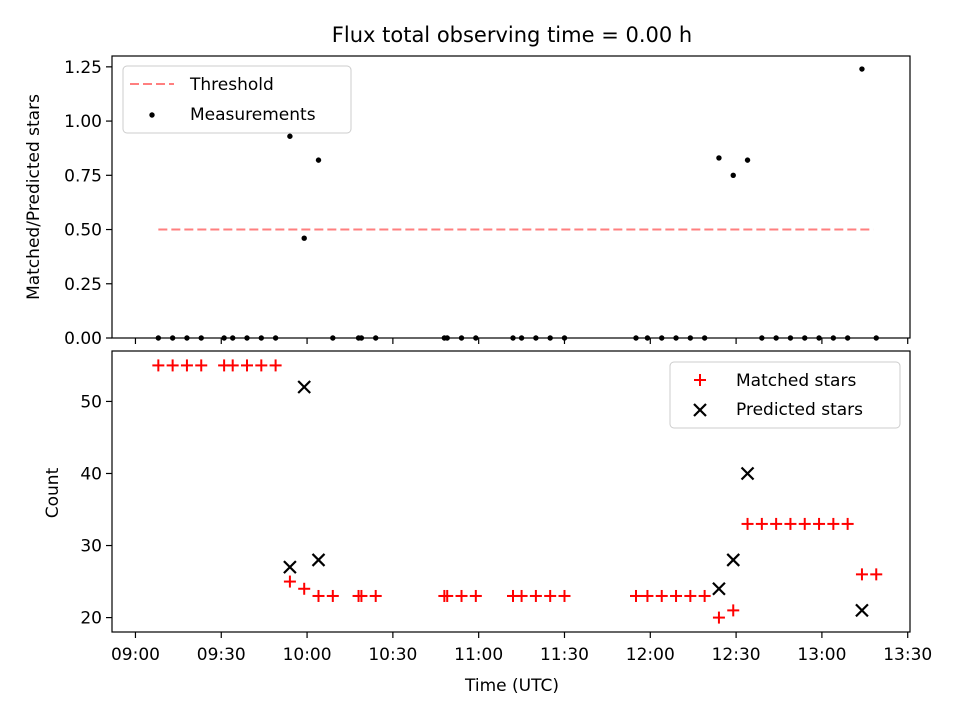 The height and width of the screenshot is (720, 960). I want to click on x-tick-label: 11:00, so click(478, 655).